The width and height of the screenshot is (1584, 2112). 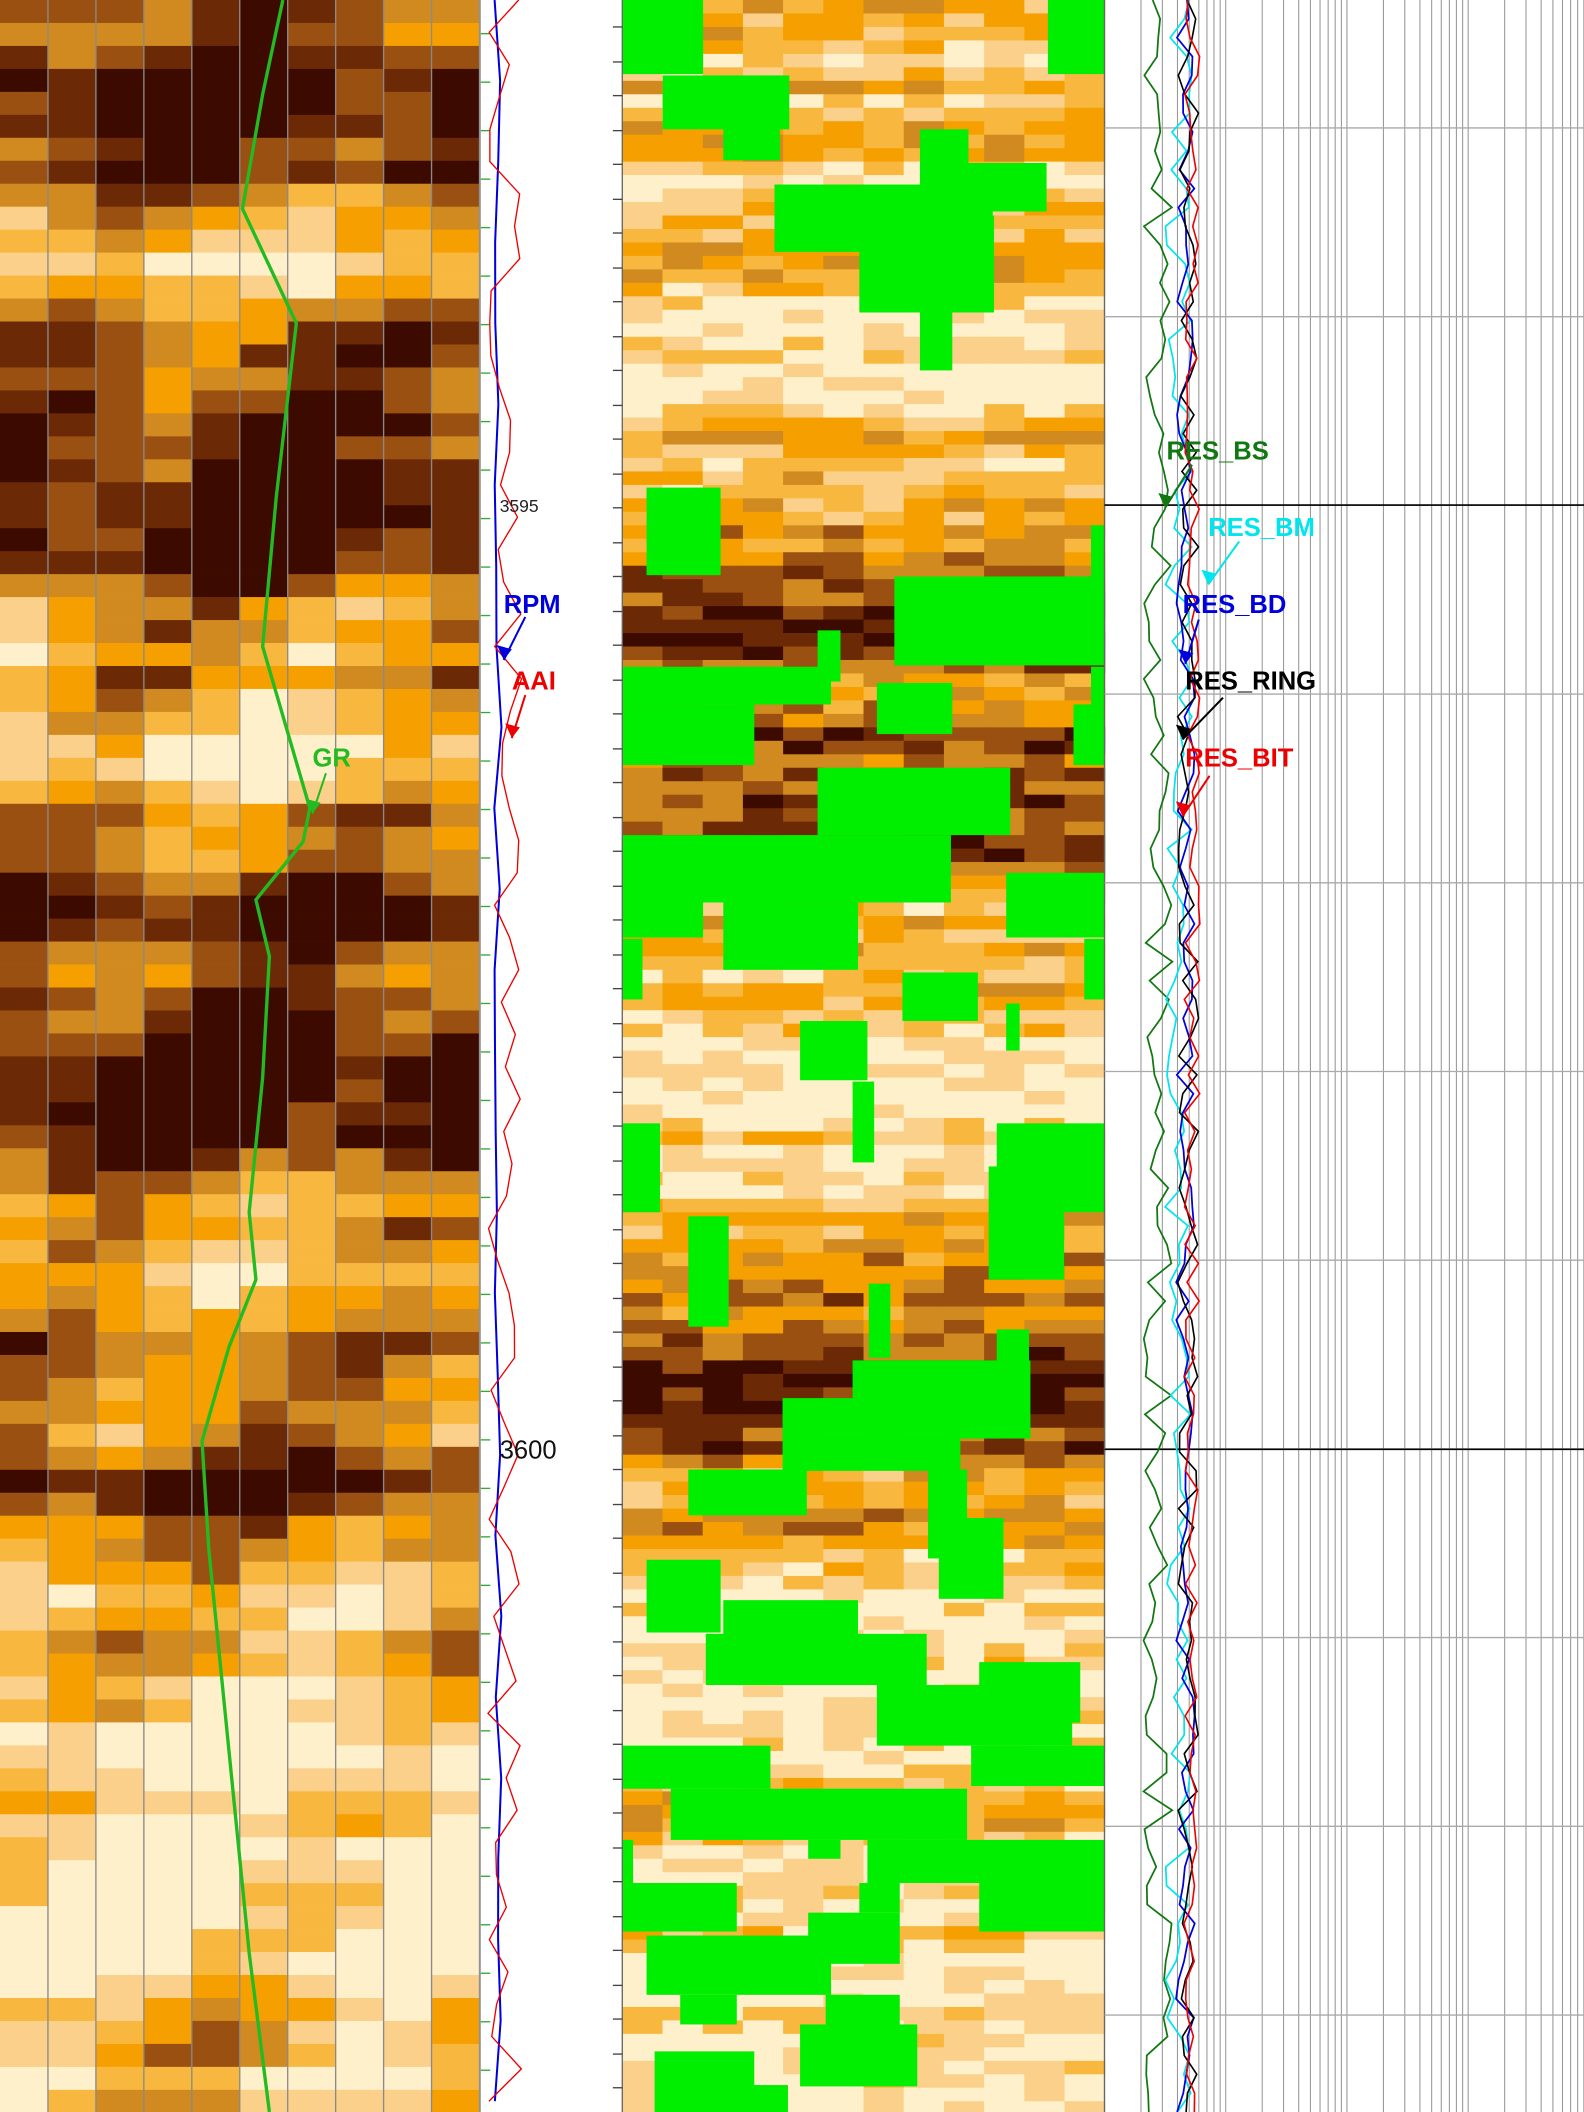 What do you see at coordinates (1185, 1056) in the screenshot?
I see `res-bd-curve` at bounding box center [1185, 1056].